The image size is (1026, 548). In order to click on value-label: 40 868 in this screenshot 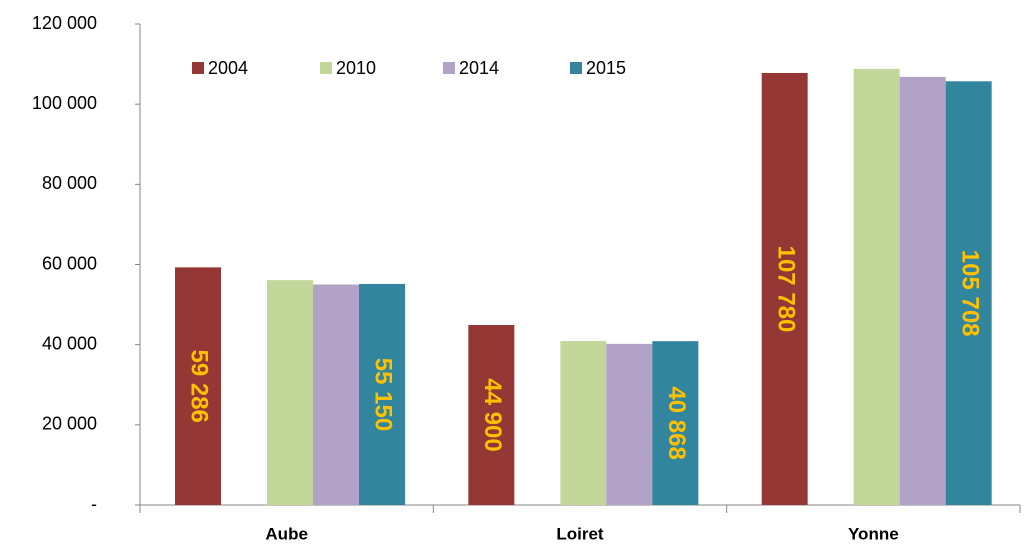, I will do `click(676, 422)`.